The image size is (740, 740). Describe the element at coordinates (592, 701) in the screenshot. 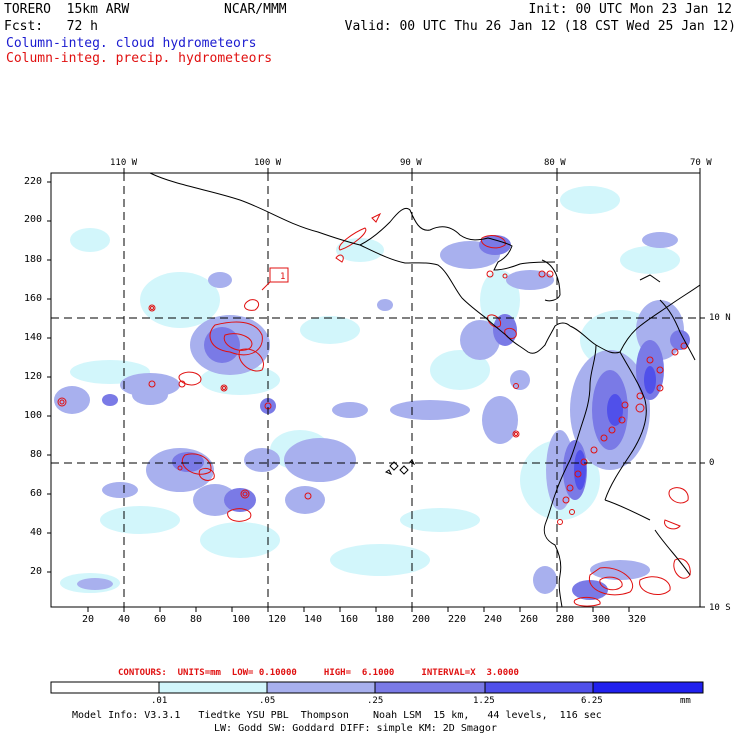

I see `colorbar-label: 6.25` at that location.